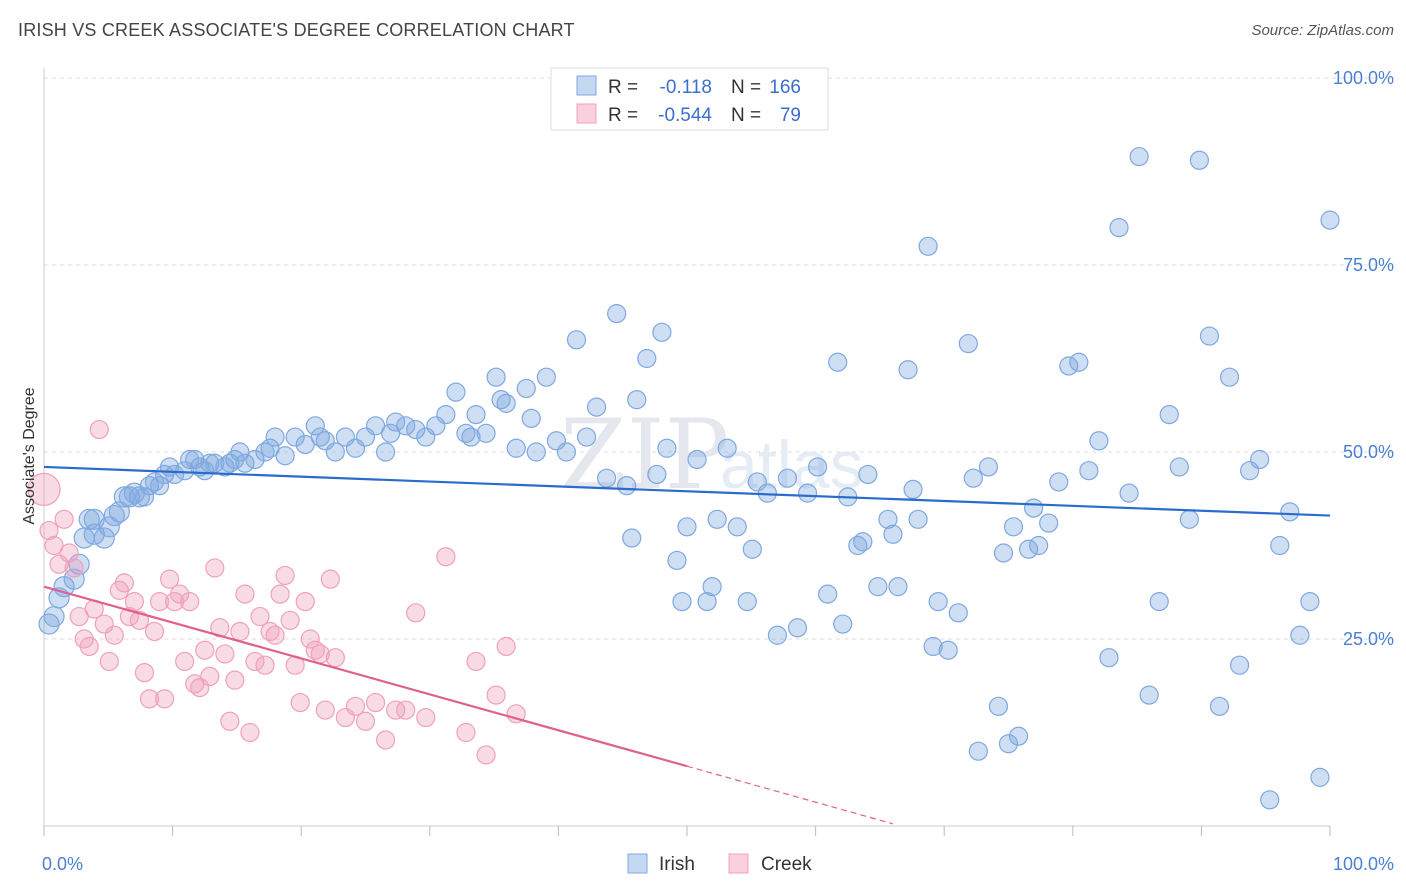 The image size is (1406, 892). What do you see at coordinates (1368, 265) in the screenshot?
I see `y-tick-label-1: 75.0%` at bounding box center [1368, 265].